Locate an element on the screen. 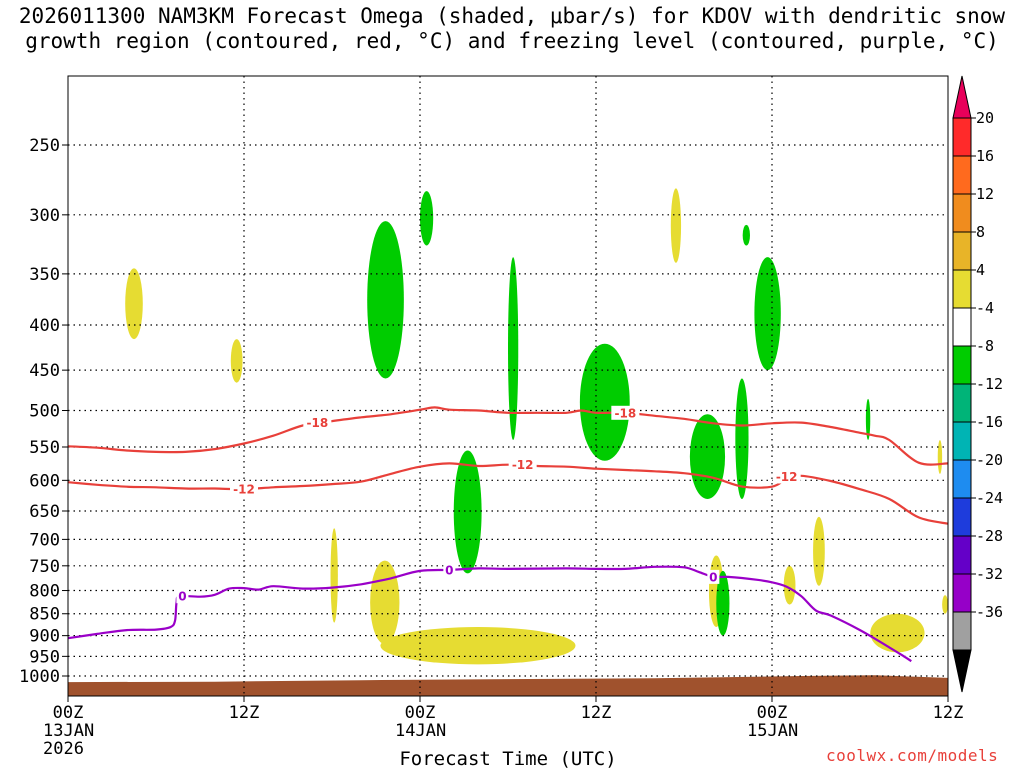  y-tick-label-700: 700 is located at coordinates (44, 540).